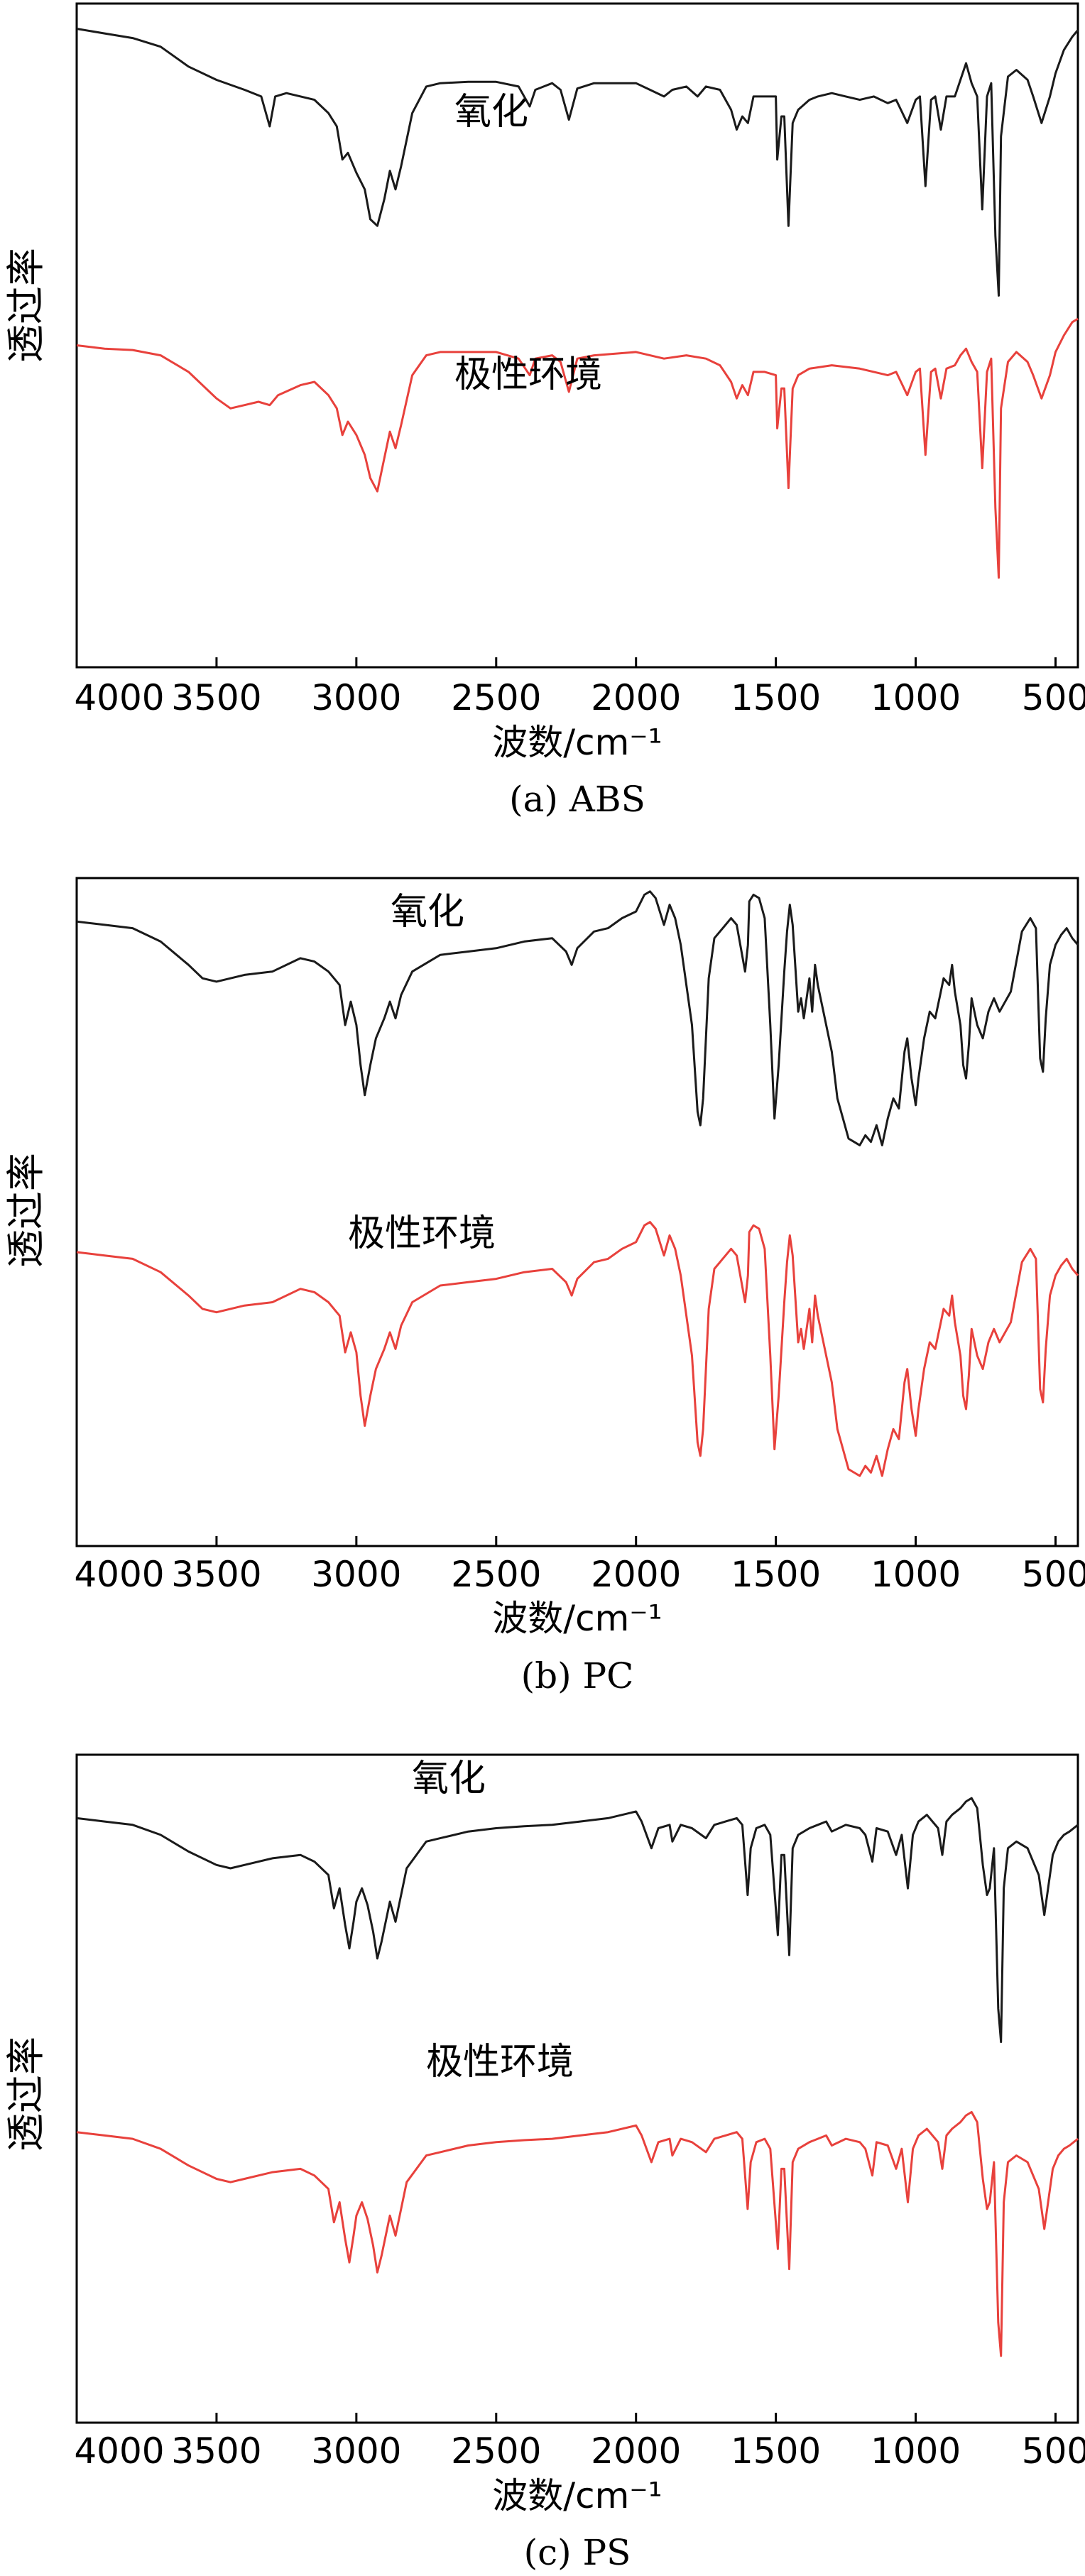 This screenshot has height=2576, width=1085. What do you see at coordinates (578, 2552) in the screenshot?
I see `panel-caption: (c) PS` at bounding box center [578, 2552].